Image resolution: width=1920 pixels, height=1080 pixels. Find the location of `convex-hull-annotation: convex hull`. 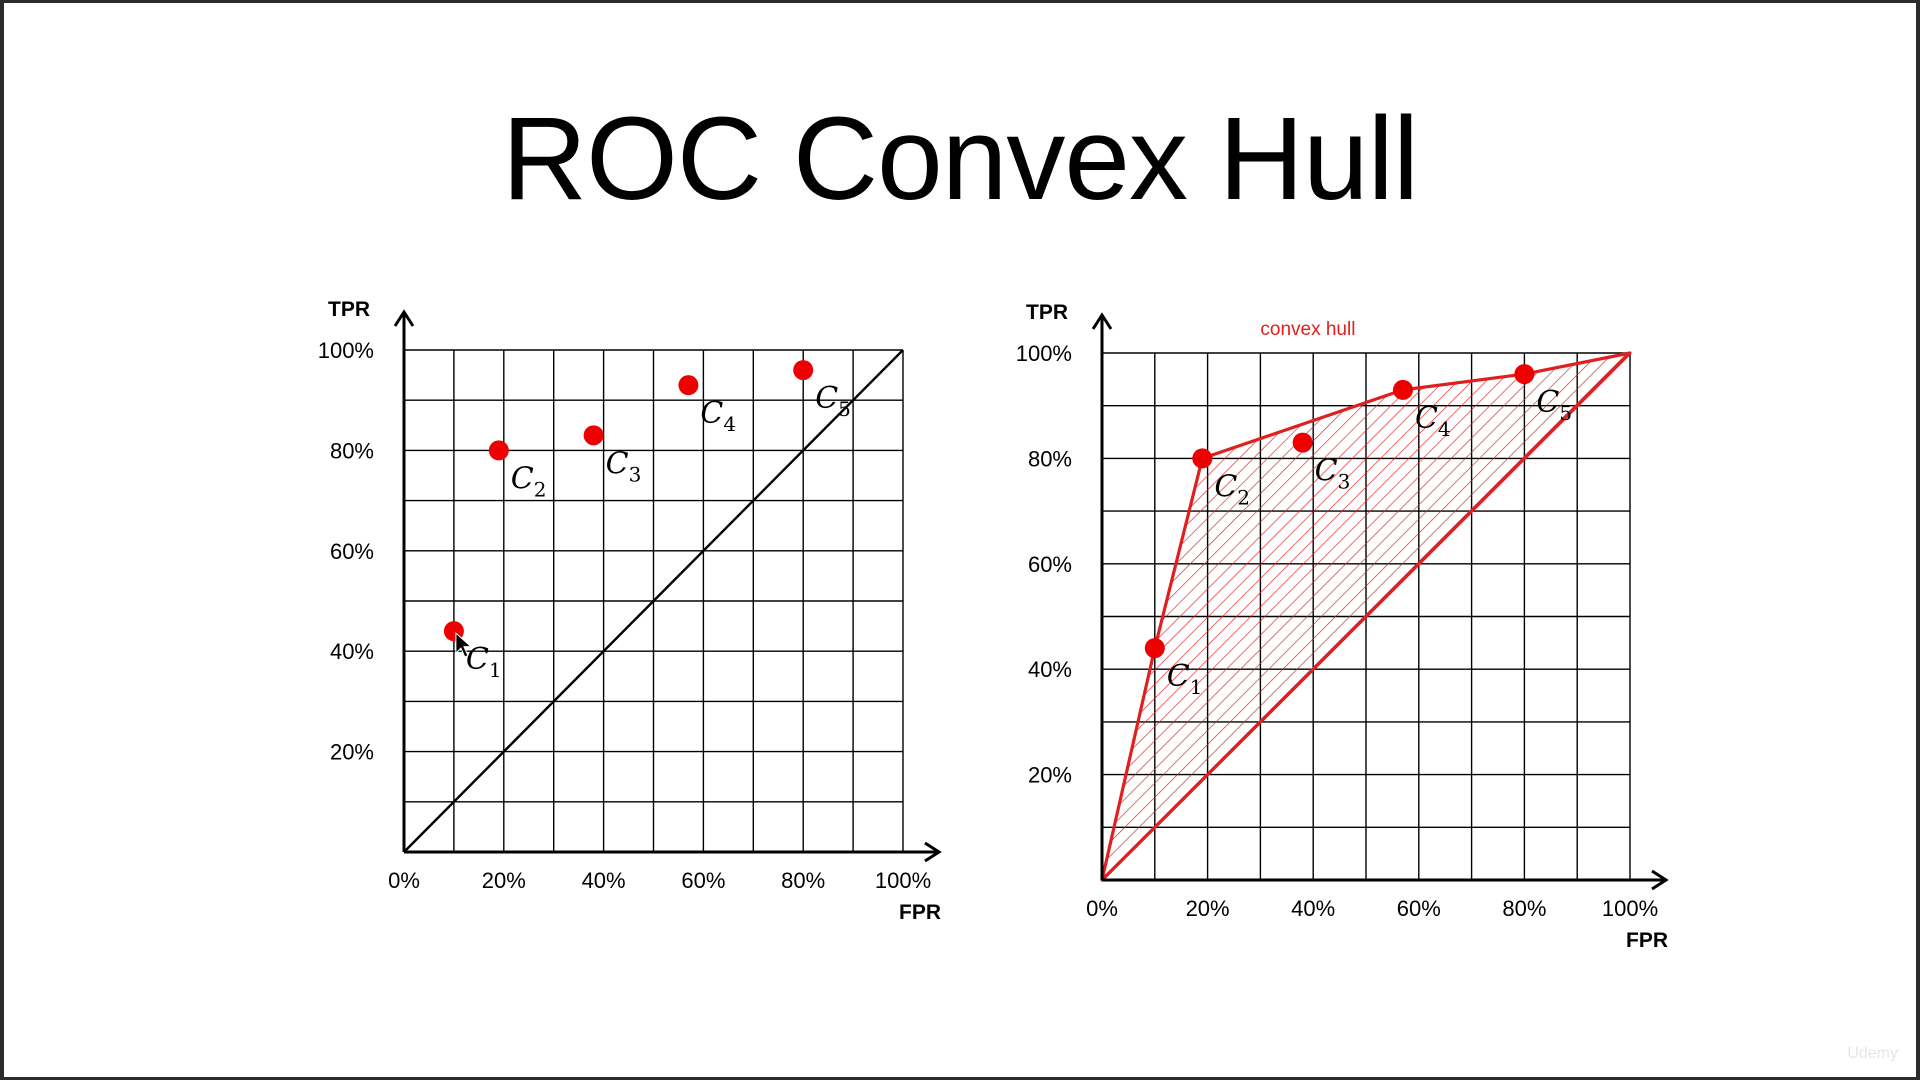

convex-hull-annotation: convex hull is located at coordinates (1307, 329).